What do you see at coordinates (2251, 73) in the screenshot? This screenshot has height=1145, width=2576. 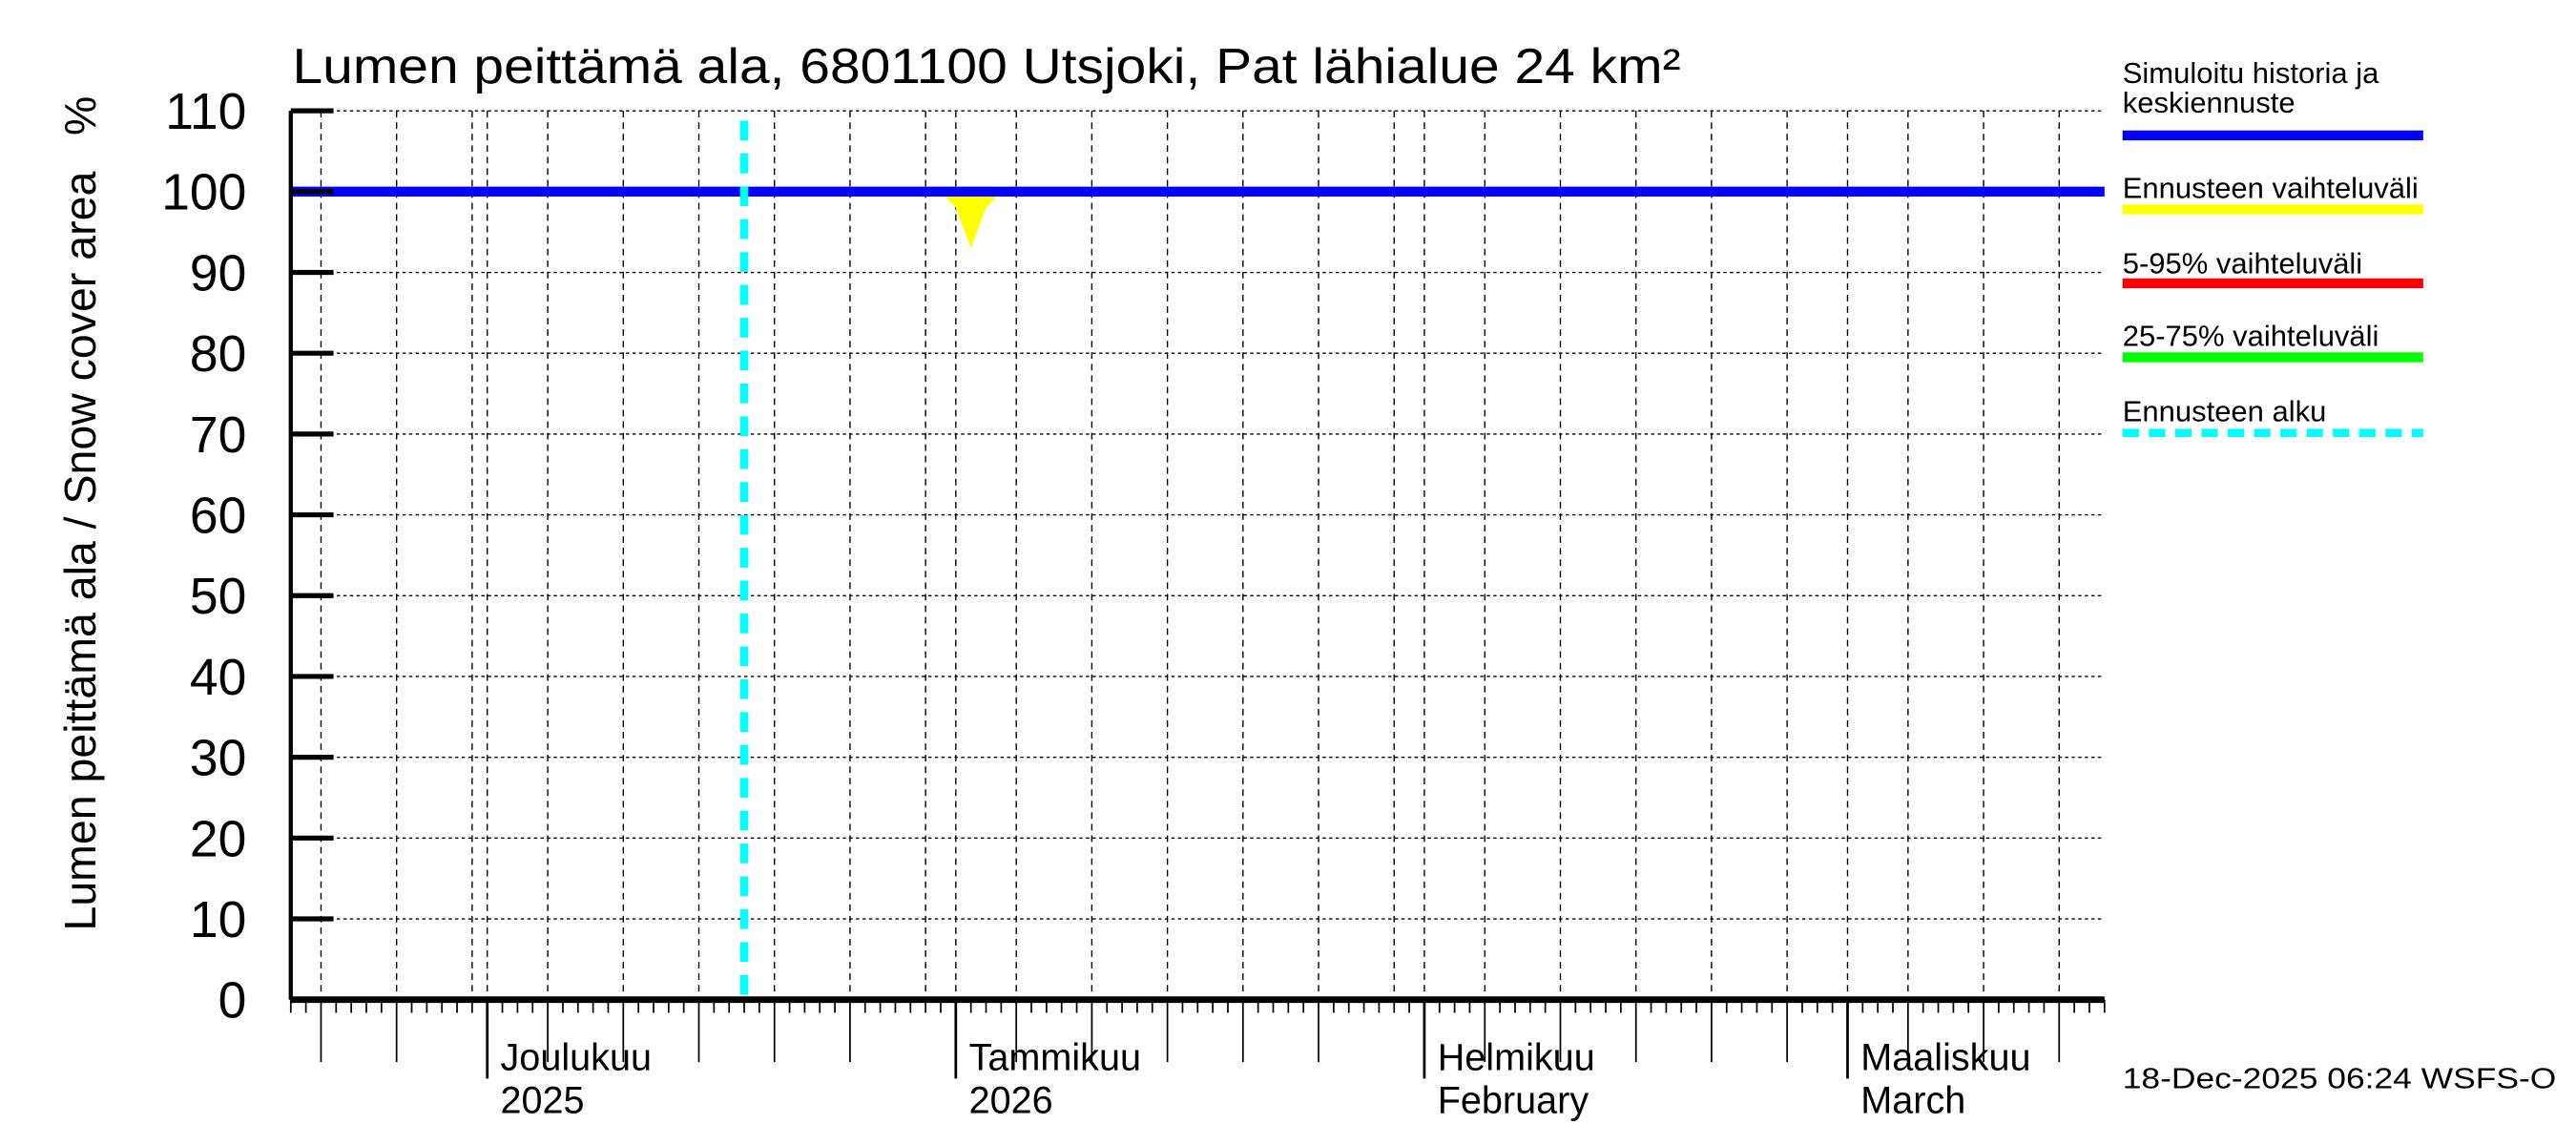 I see `legend-label: Simuloitu historia ja` at bounding box center [2251, 73].